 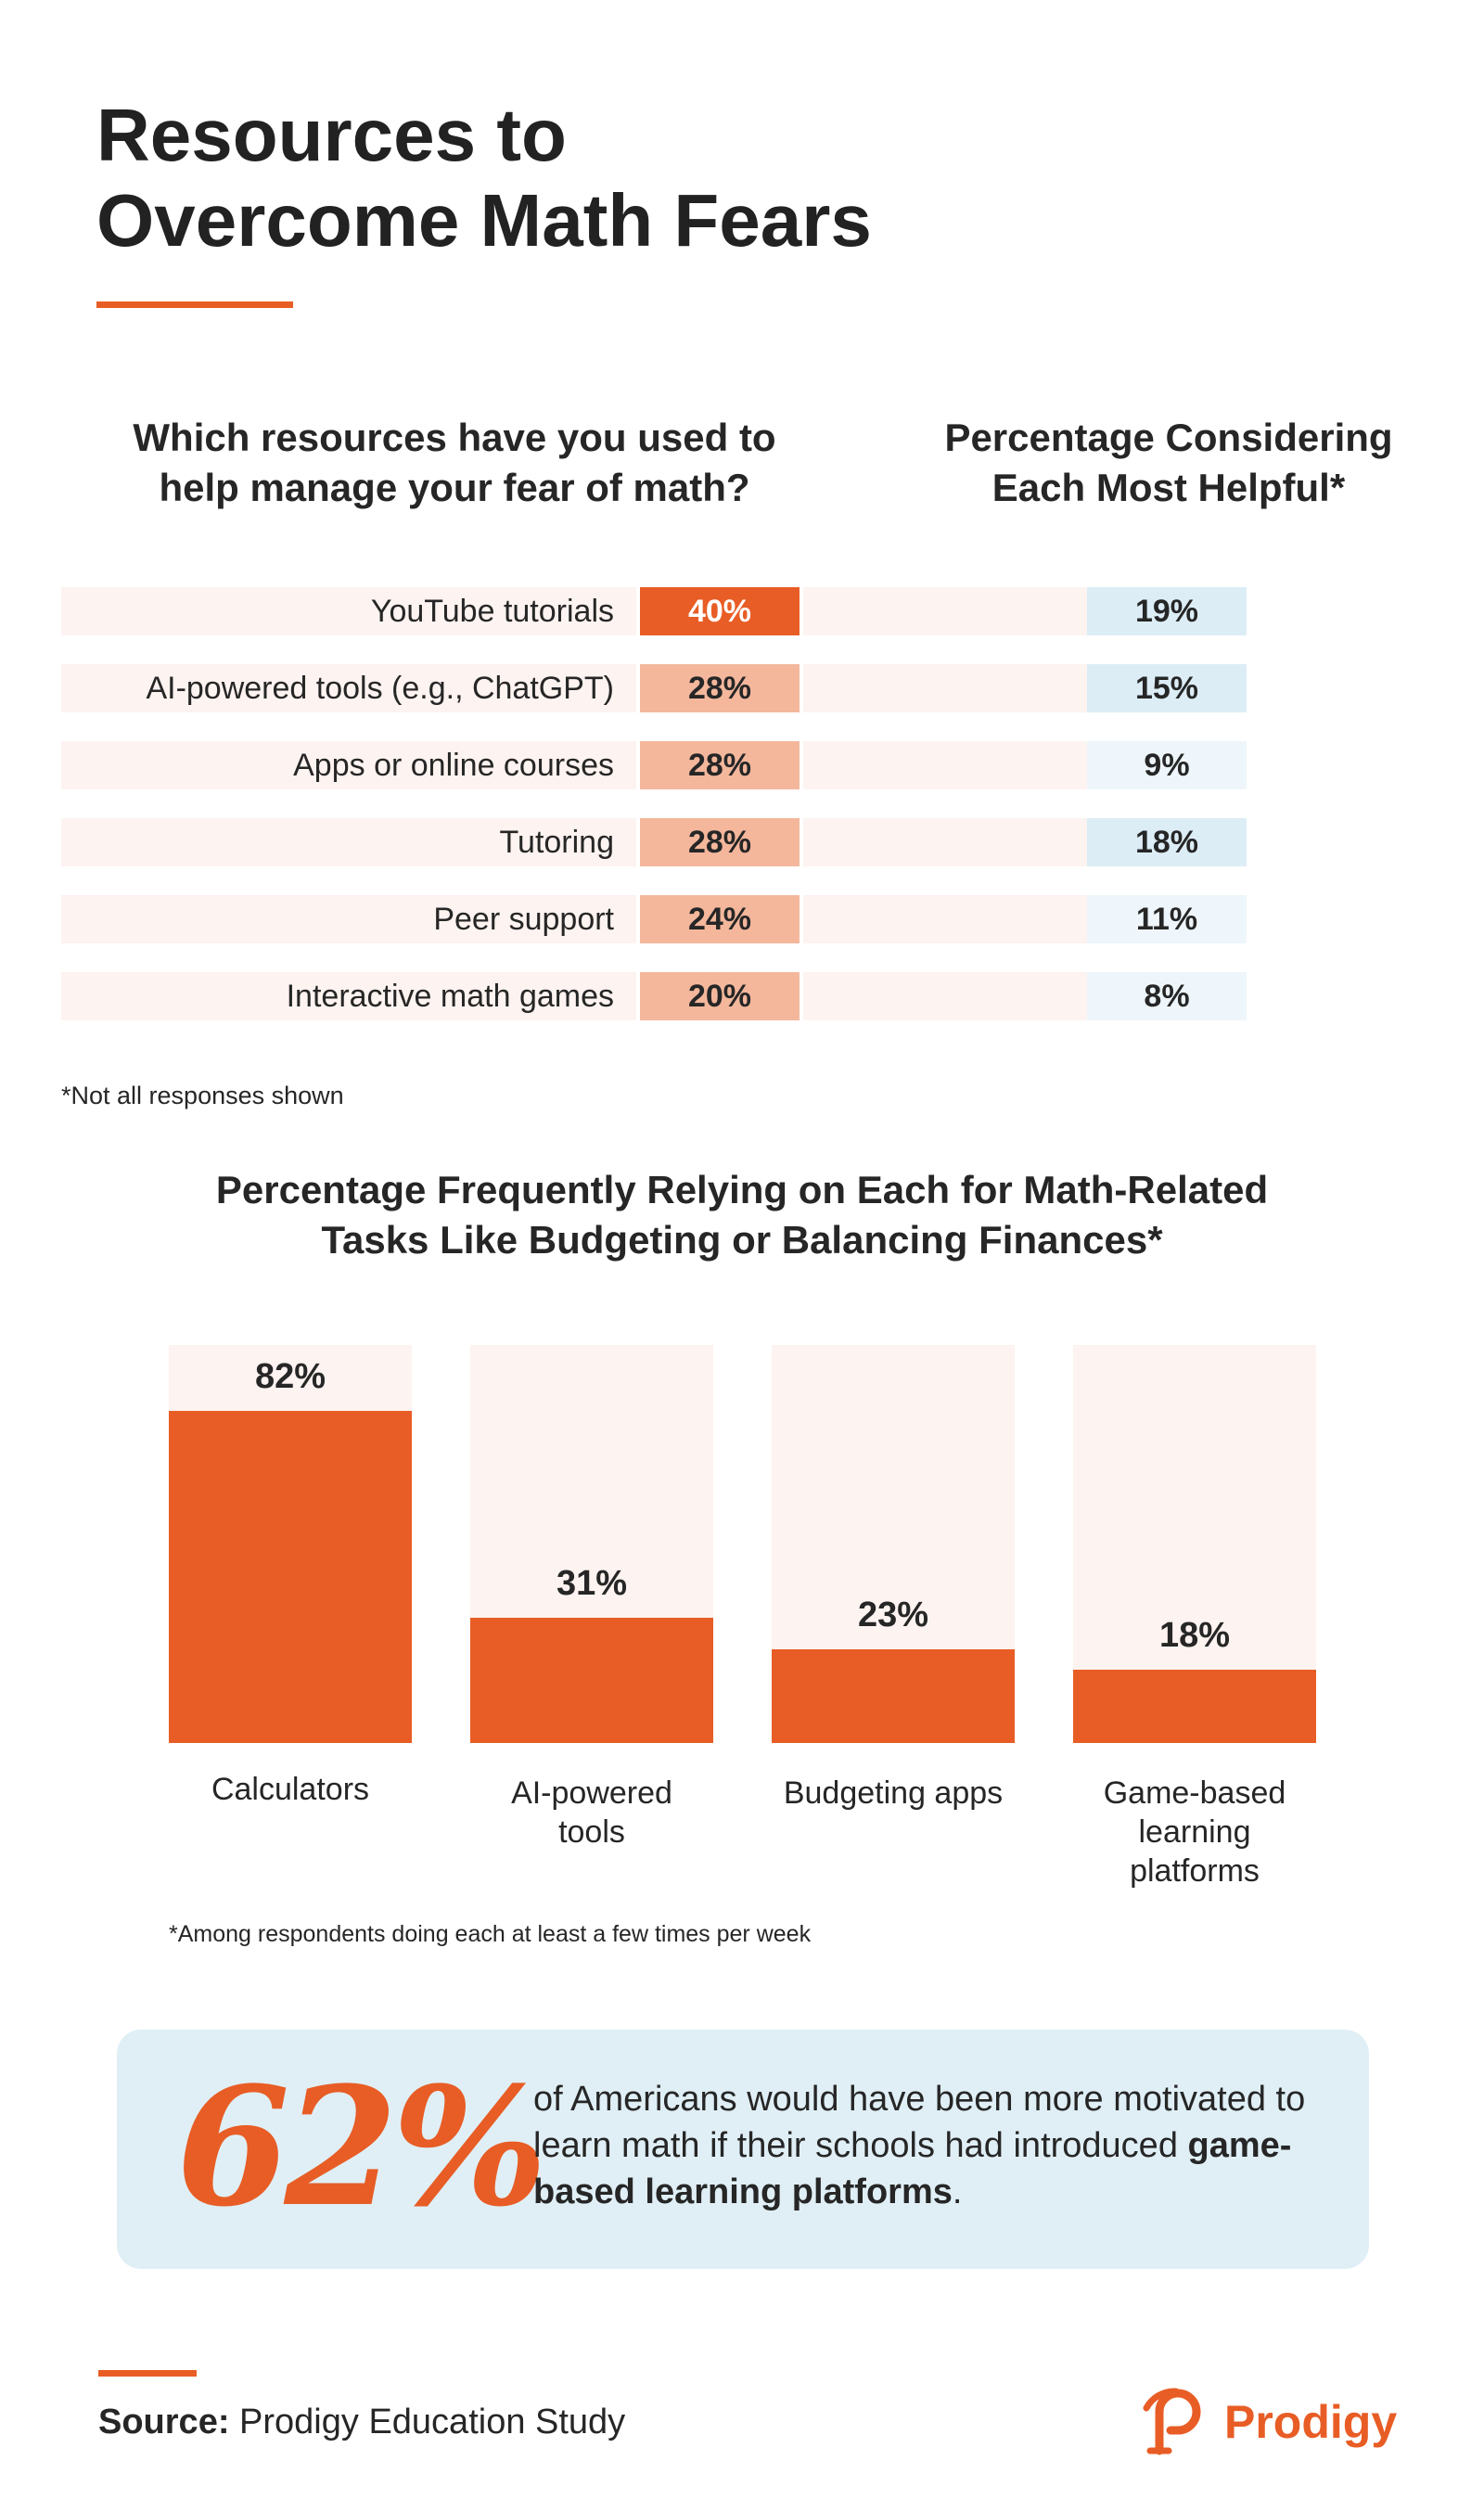 I want to click on bar-category-label: AI-powered tools, so click(x=591, y=1813).